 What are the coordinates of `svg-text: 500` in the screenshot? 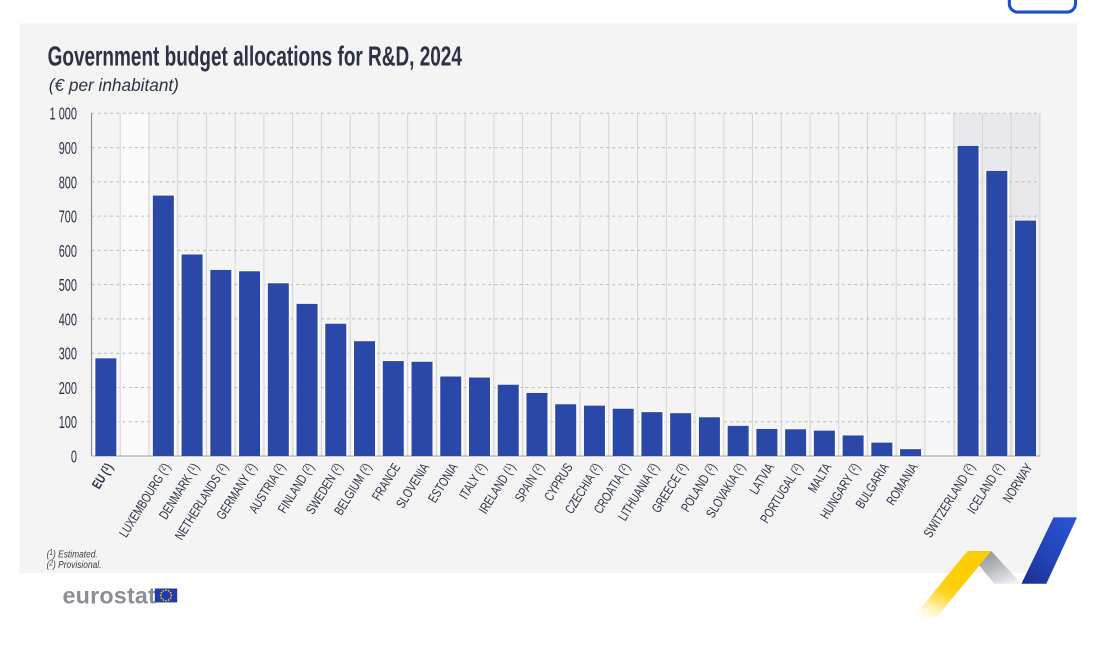 It's located at (68, 286).